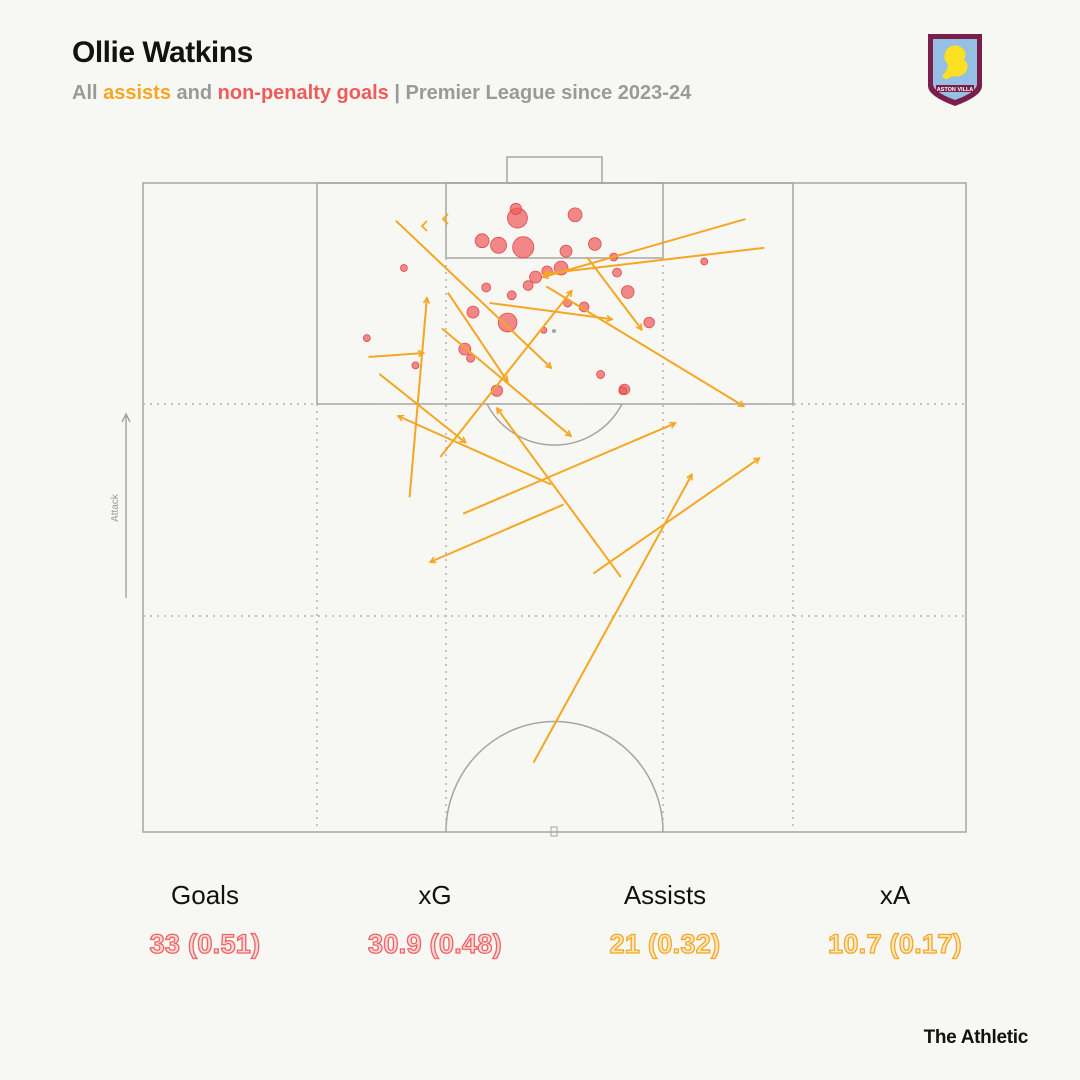  What do you see at coordinates (88, 93) in the screenshot?
I see `subtitle-prefix: All` at bounding box center [88, 93].